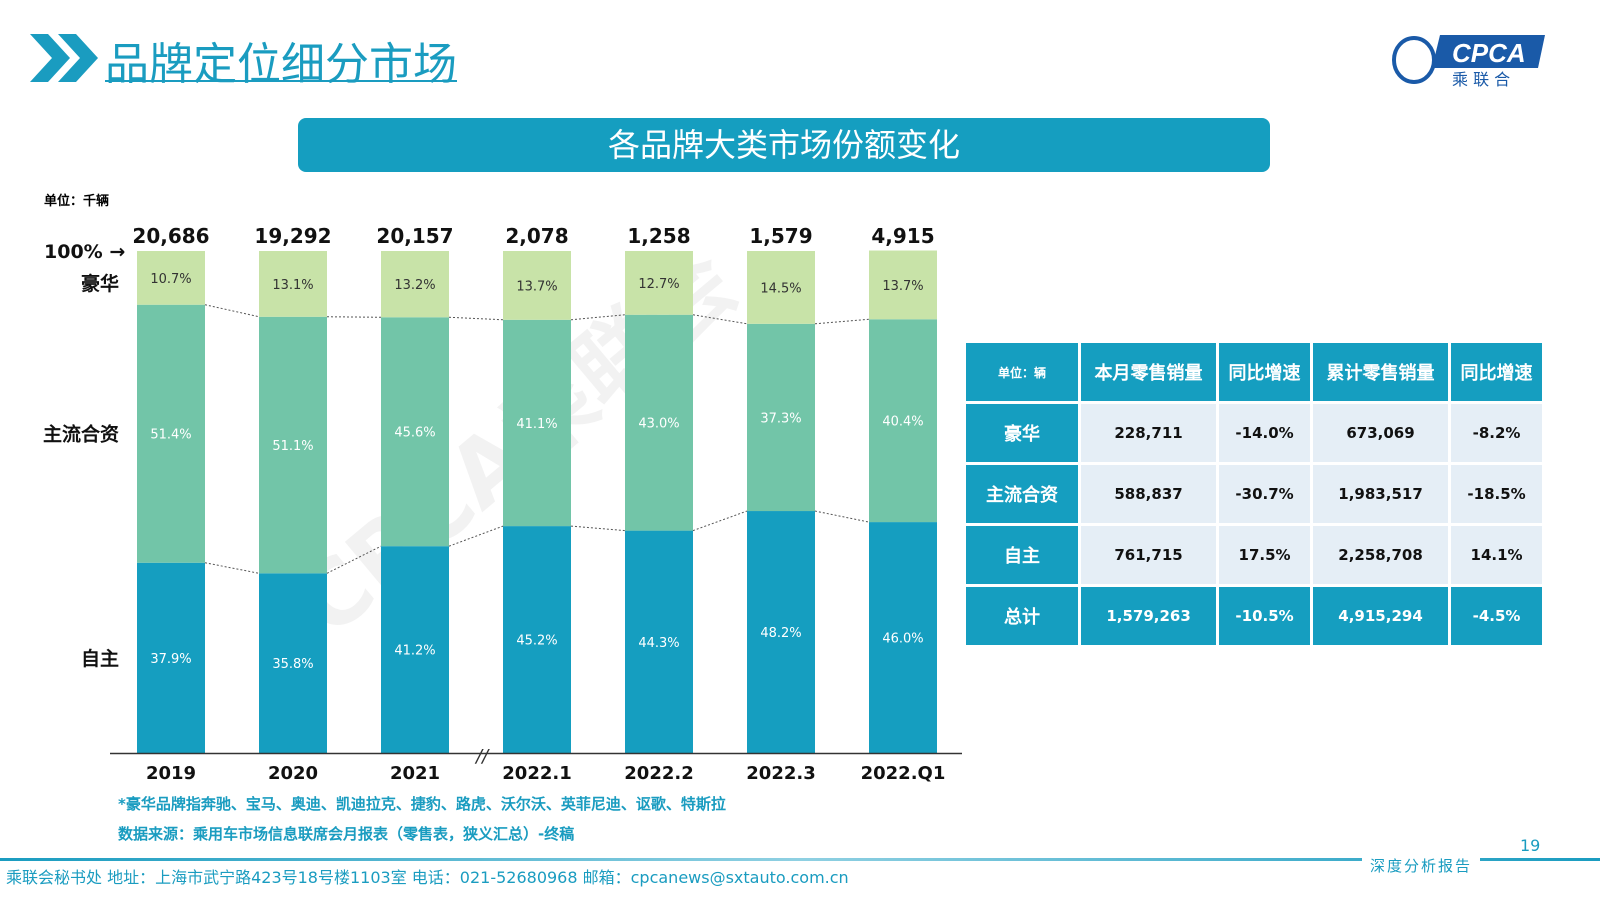 The width and height of the screenshot is (1600, 903). I want to click on chevron-icon, so click(64, 58).